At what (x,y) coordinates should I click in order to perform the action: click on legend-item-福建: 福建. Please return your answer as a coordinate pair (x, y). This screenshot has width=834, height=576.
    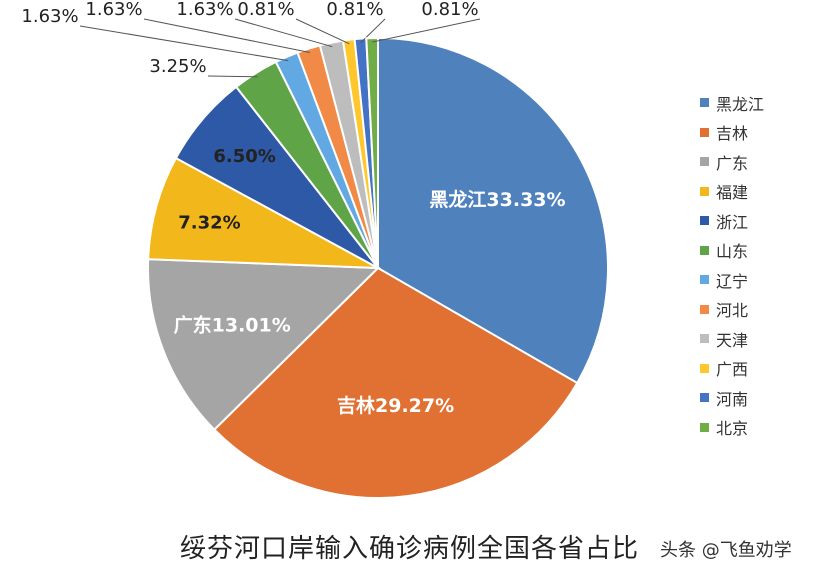
    Looking at the image, I should click on (732, 192).